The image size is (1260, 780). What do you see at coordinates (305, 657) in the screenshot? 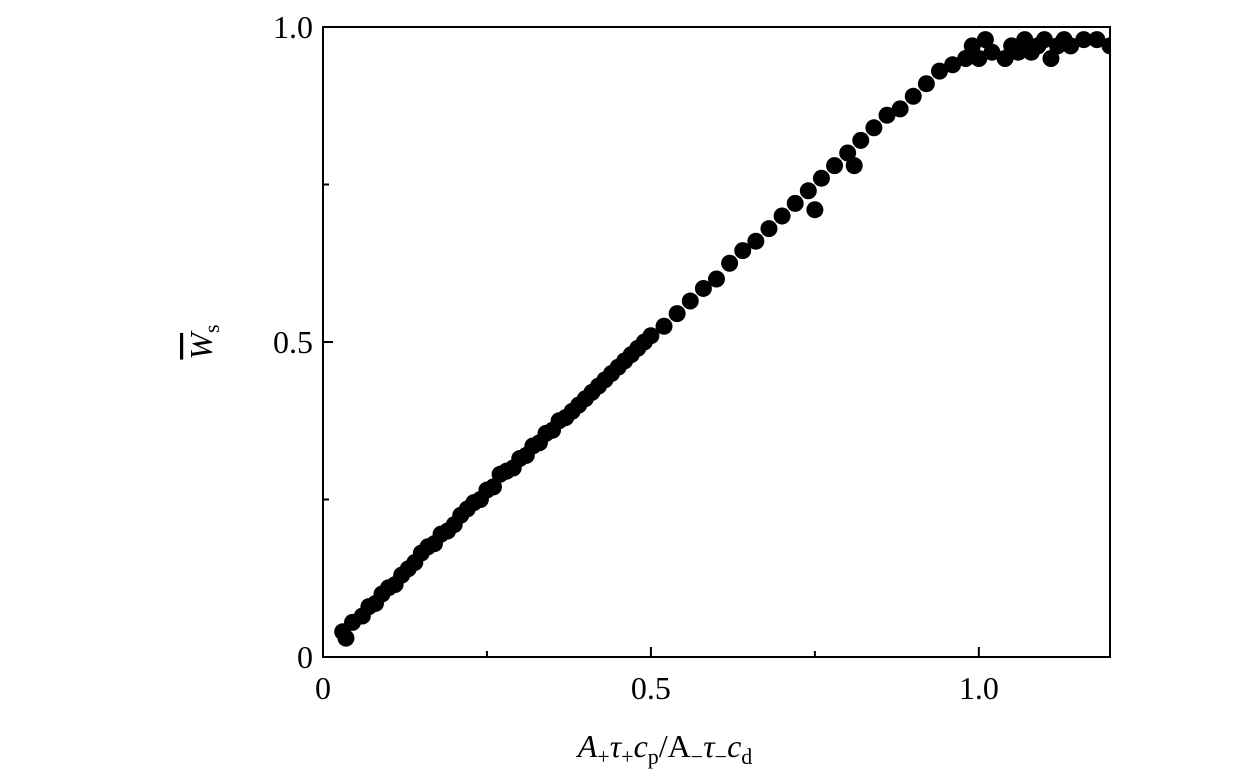
I see `y-tick-label: 0` at bounding box center [305, 657].